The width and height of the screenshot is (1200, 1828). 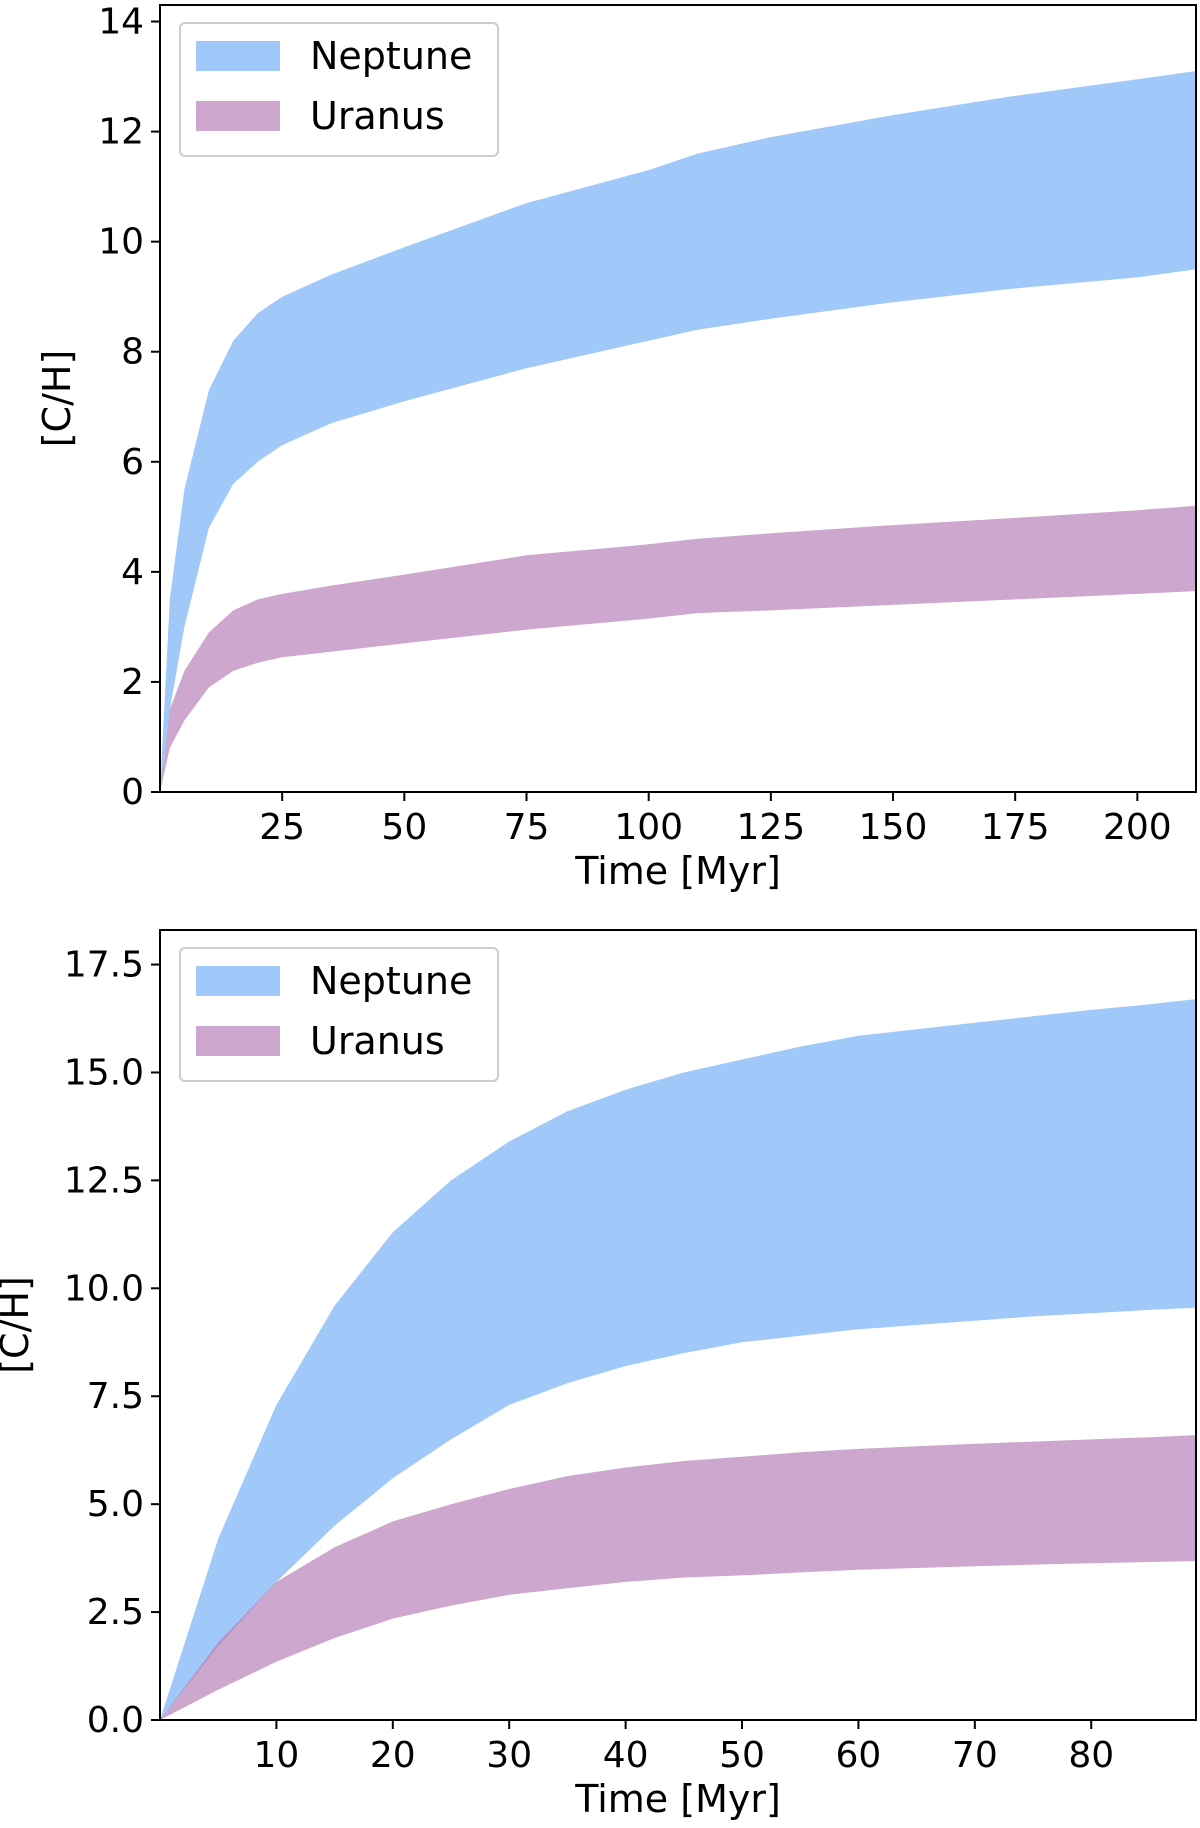 What do you see at coordinates (893, 827) in the screenshot?
I see `x-tick-label: 150` at bounding box center [893, 827].